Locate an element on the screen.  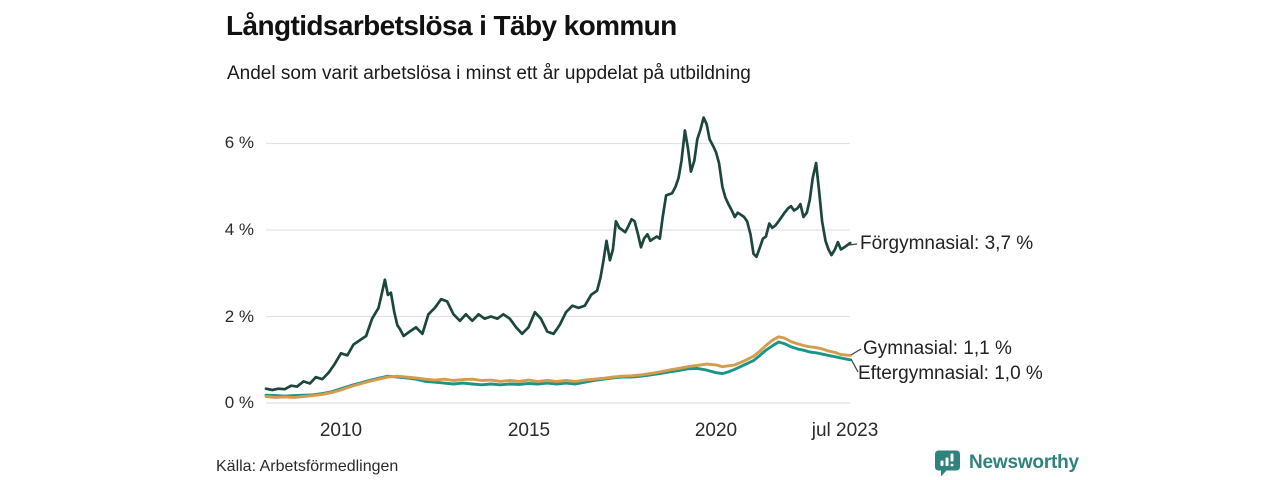
newsworthy-logo-icon is located at coordinates (947, 463).